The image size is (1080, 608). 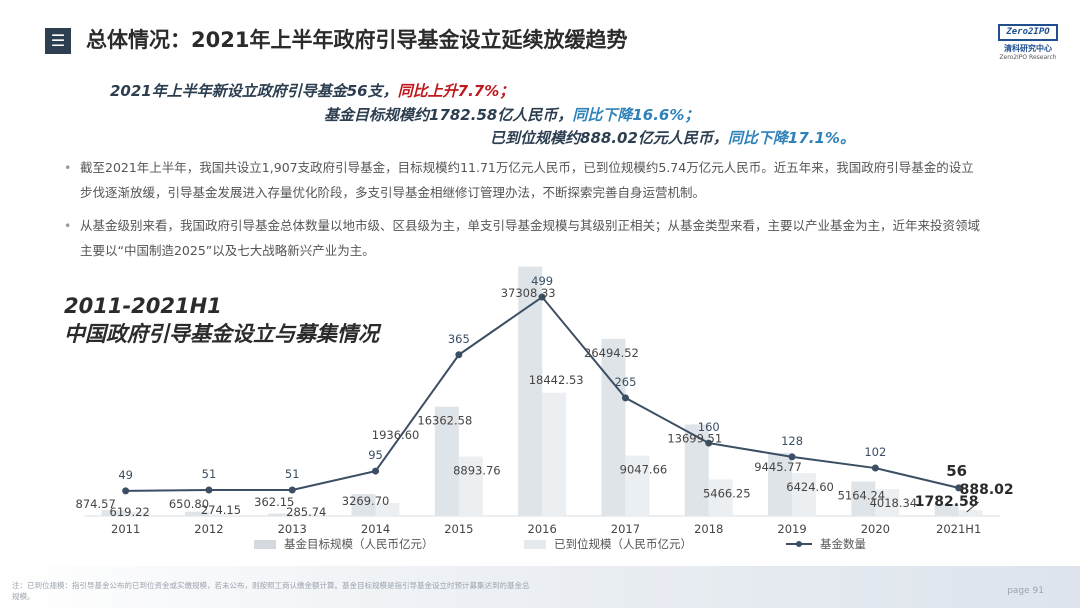 I want to click on target-value-label: 362.15, so click(x=274, y=502).